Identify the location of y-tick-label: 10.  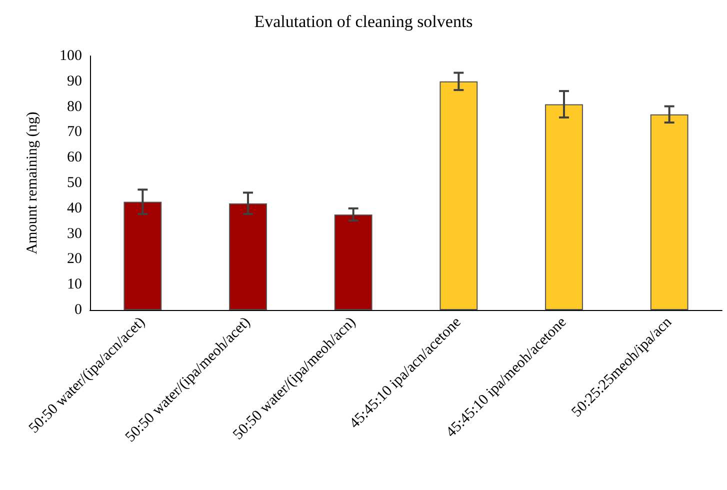
(74, 284).